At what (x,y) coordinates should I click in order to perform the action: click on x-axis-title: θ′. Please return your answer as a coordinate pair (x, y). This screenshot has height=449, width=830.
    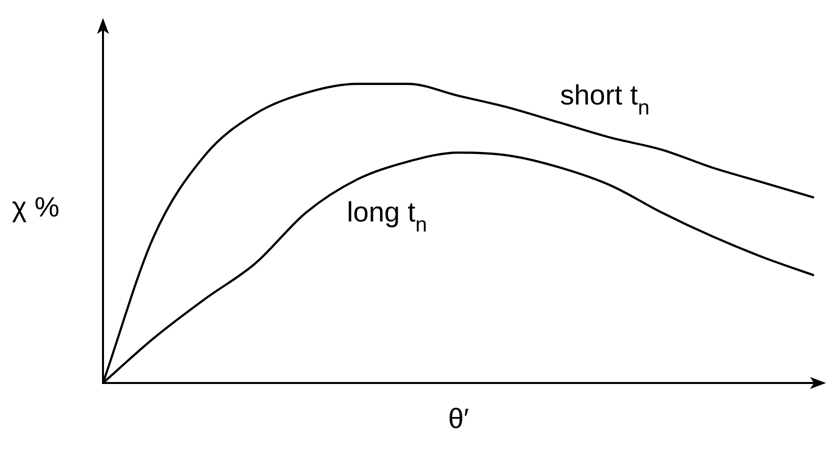
    Looking at the image, I should click on (458, 418).